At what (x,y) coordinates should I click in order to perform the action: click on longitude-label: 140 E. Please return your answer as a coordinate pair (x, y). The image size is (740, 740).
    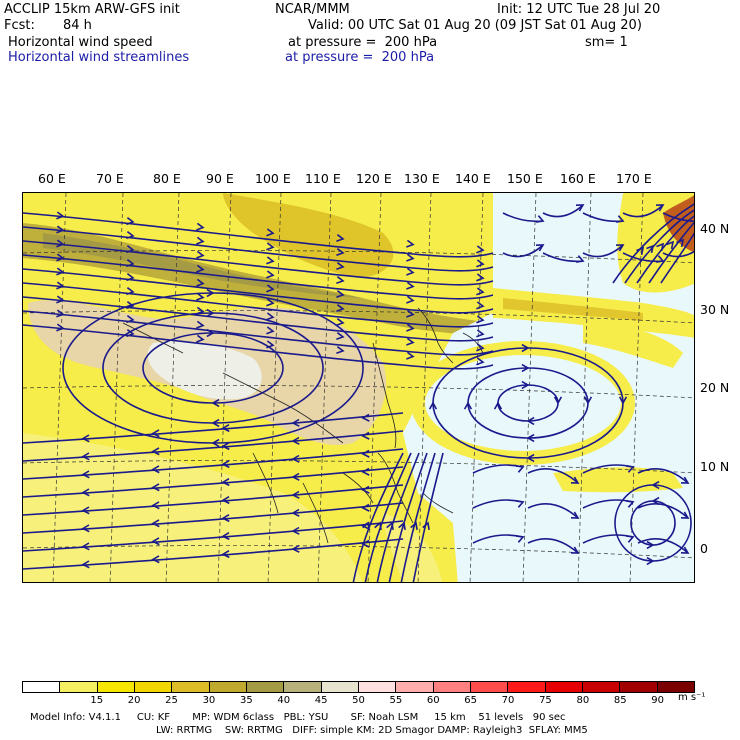
    Looking at the image, I should click on (473, 178).